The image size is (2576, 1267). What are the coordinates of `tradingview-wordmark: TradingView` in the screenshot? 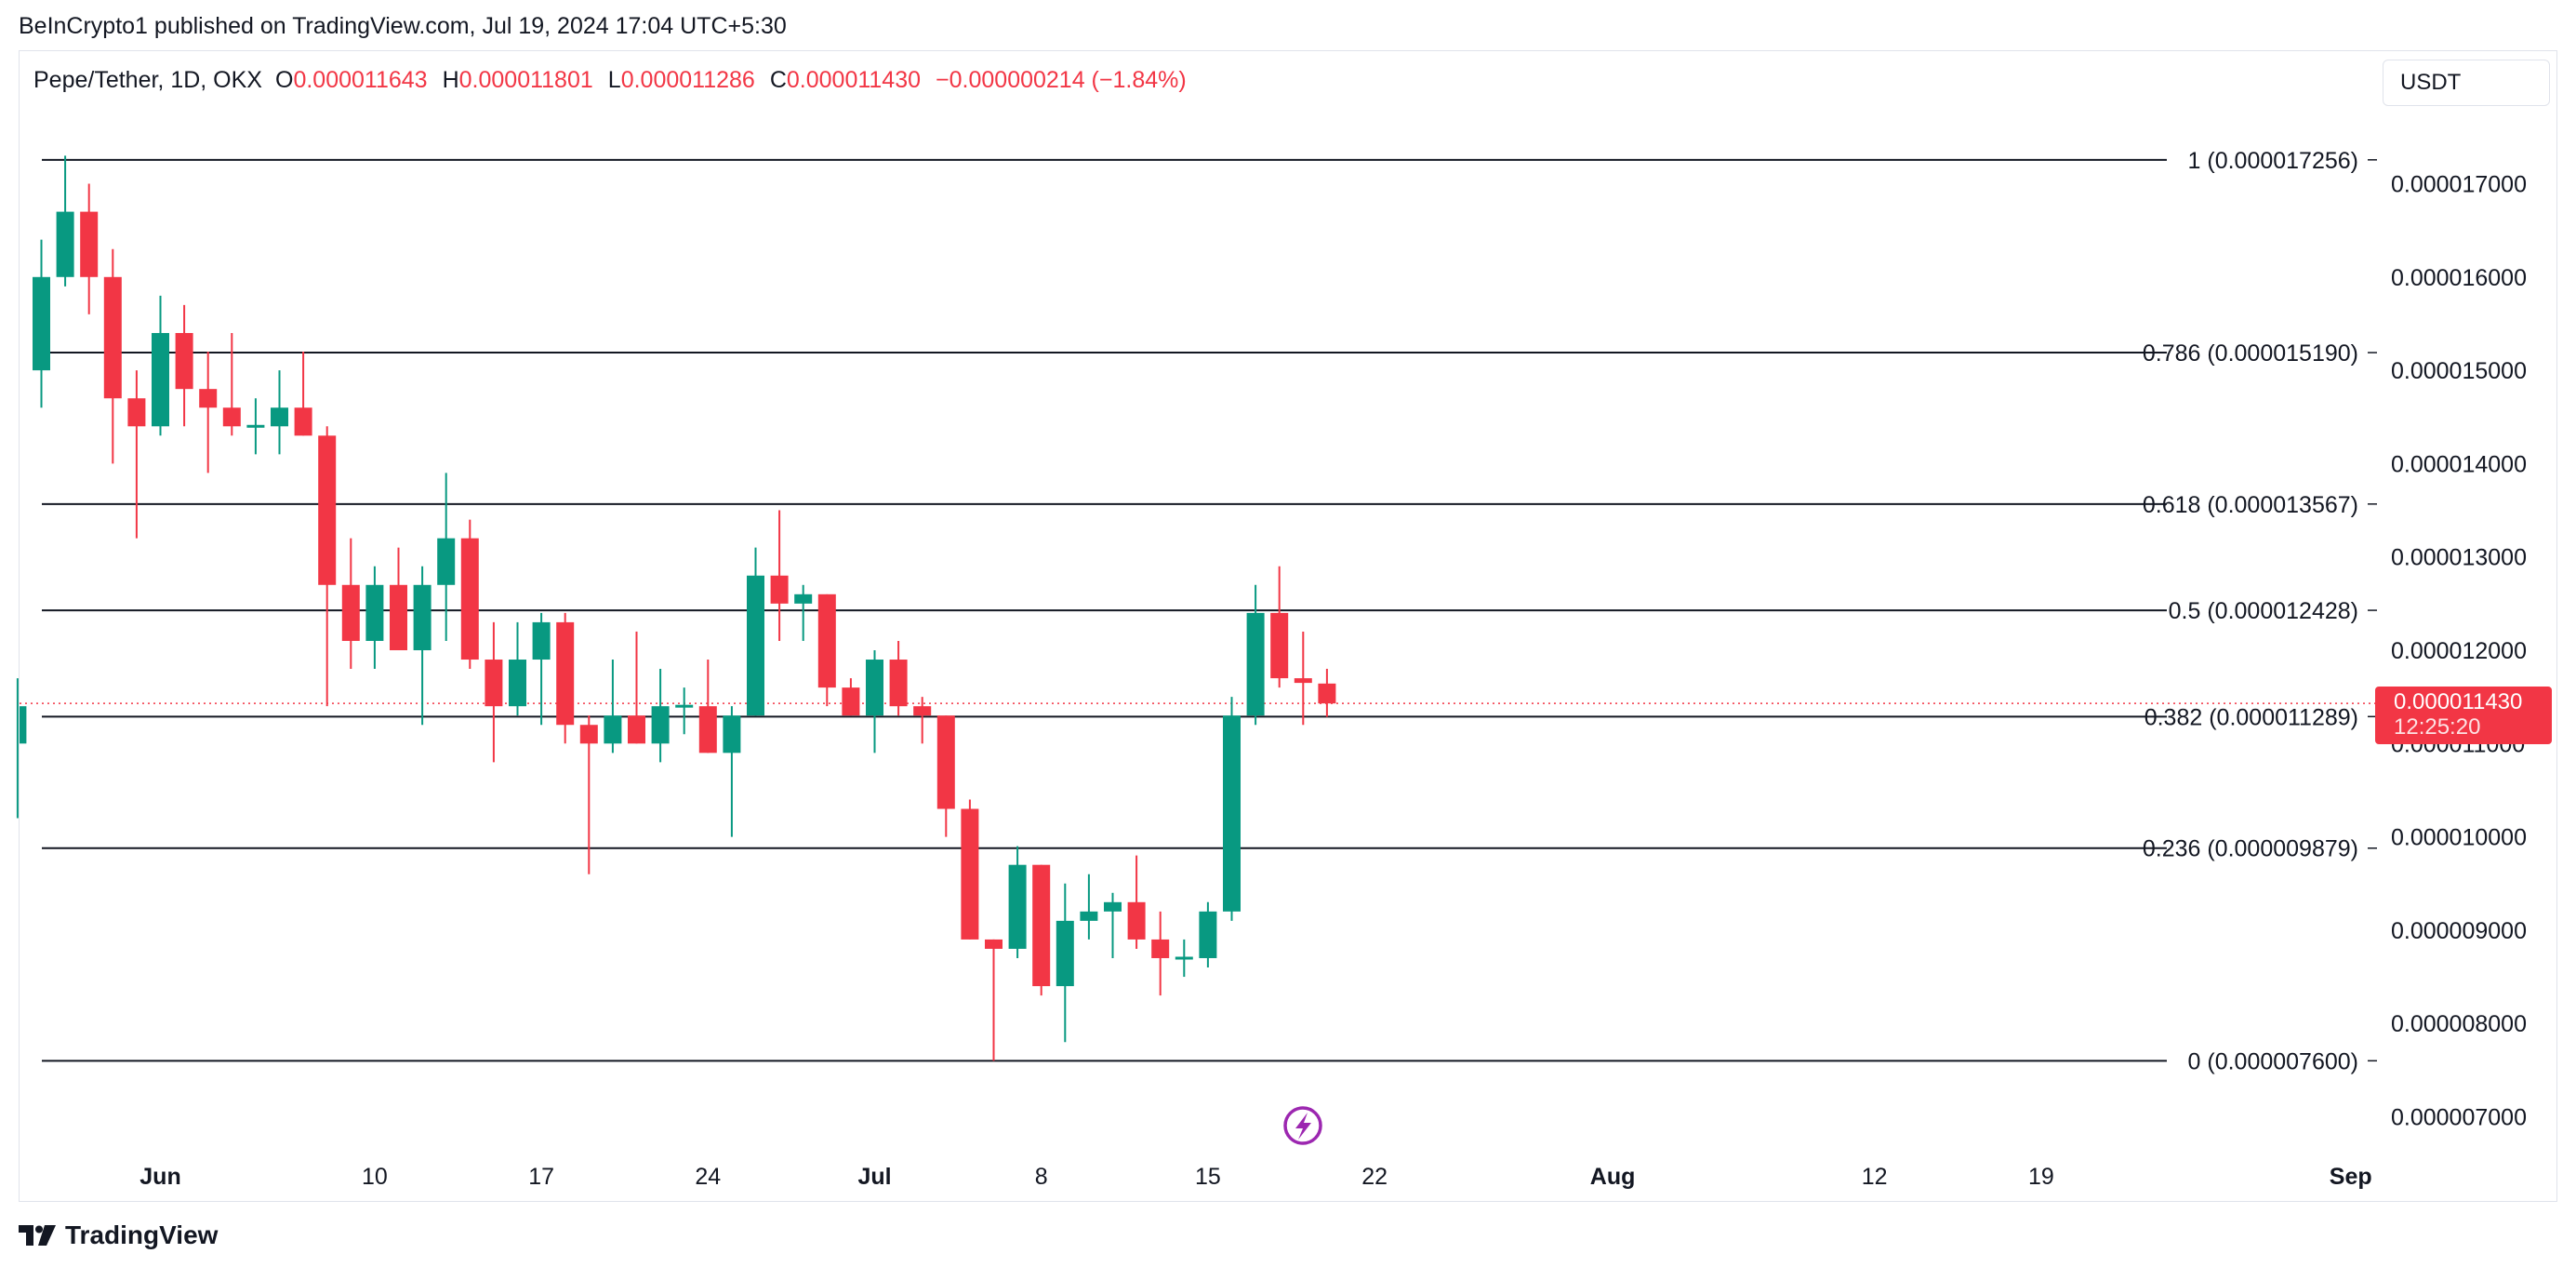 It's located at (142, 1235).